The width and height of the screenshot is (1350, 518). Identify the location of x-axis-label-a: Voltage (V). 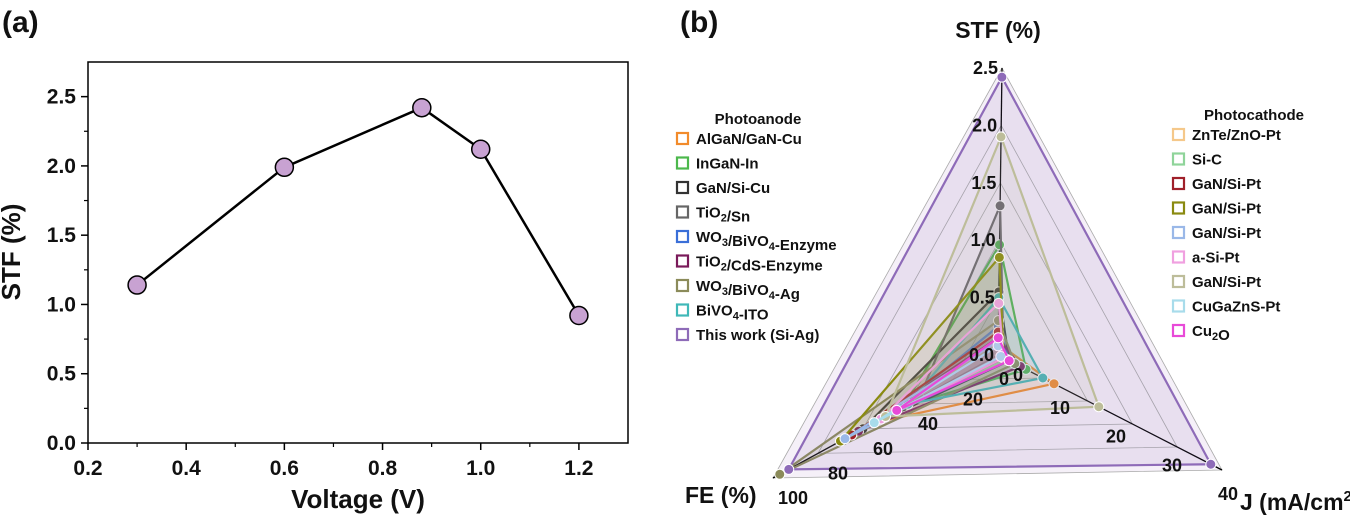
(358, 499).